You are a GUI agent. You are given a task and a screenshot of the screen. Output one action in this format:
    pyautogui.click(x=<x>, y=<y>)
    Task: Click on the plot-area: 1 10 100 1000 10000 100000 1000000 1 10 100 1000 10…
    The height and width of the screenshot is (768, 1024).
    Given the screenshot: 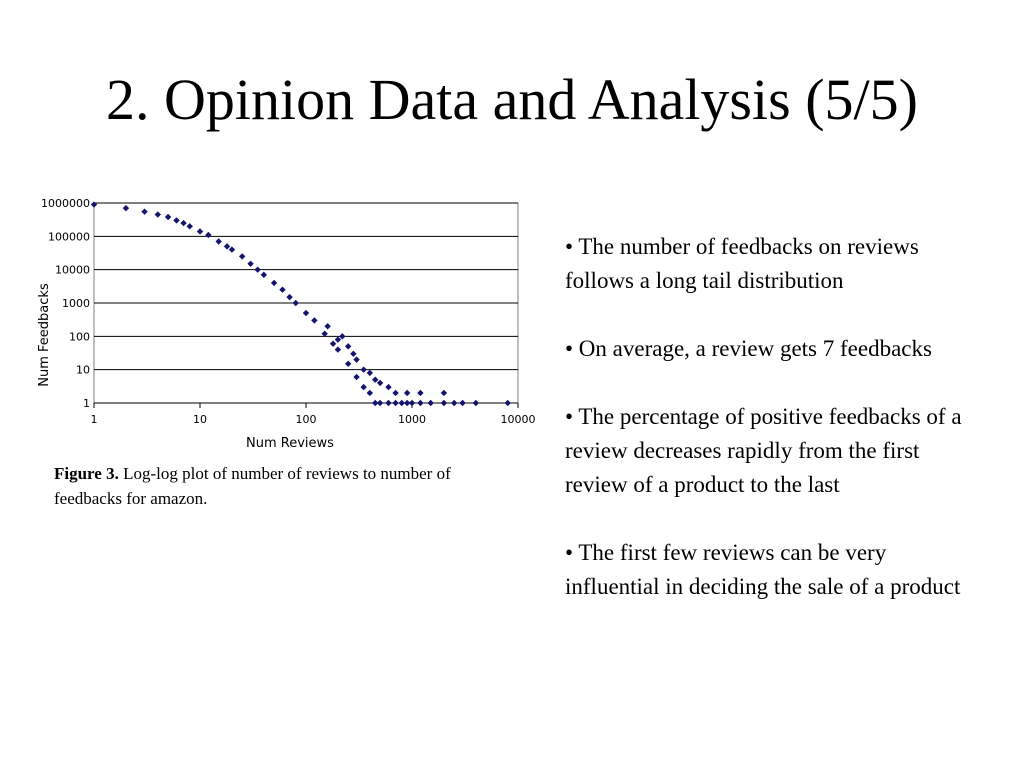 What is the action you would take?
    pyautogui.click(x=288, y=311)
    